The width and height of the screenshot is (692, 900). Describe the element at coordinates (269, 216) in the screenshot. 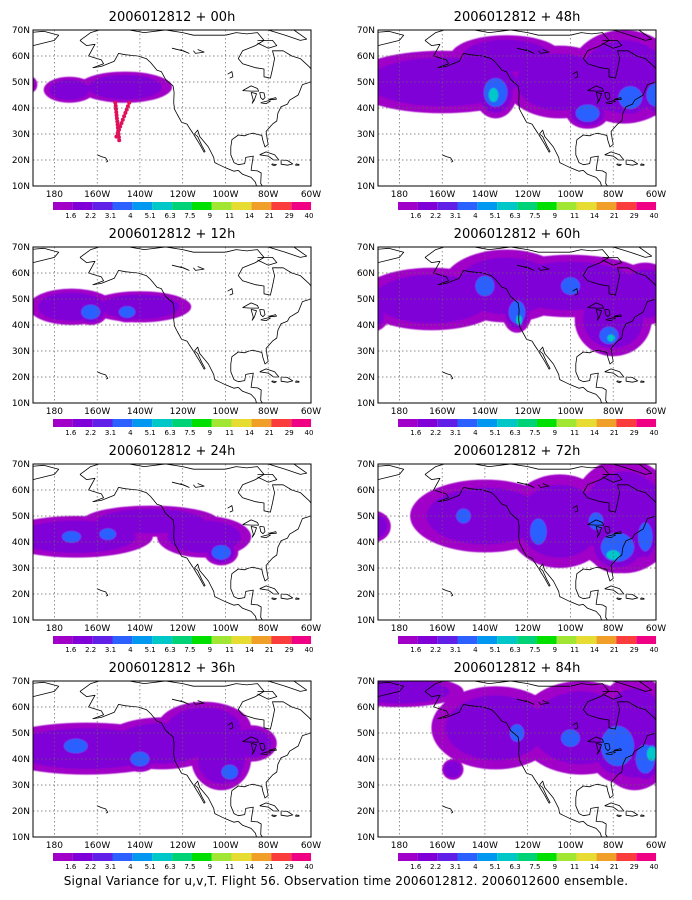

I see `colorbar-label: 21` at that location.